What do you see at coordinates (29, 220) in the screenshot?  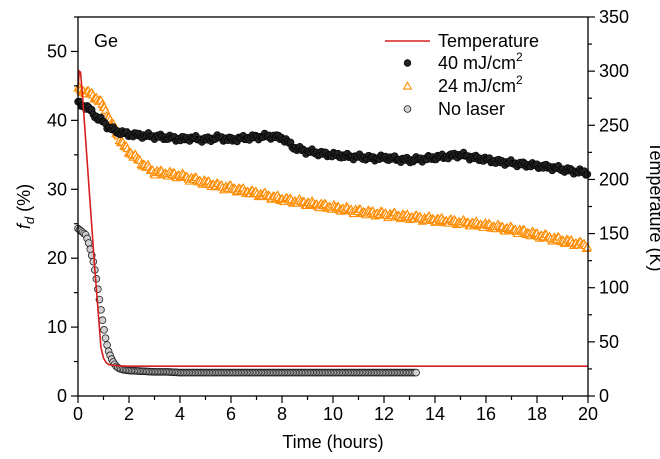 I see `y-left-title-sub: d` at bounding box center [29, 220].